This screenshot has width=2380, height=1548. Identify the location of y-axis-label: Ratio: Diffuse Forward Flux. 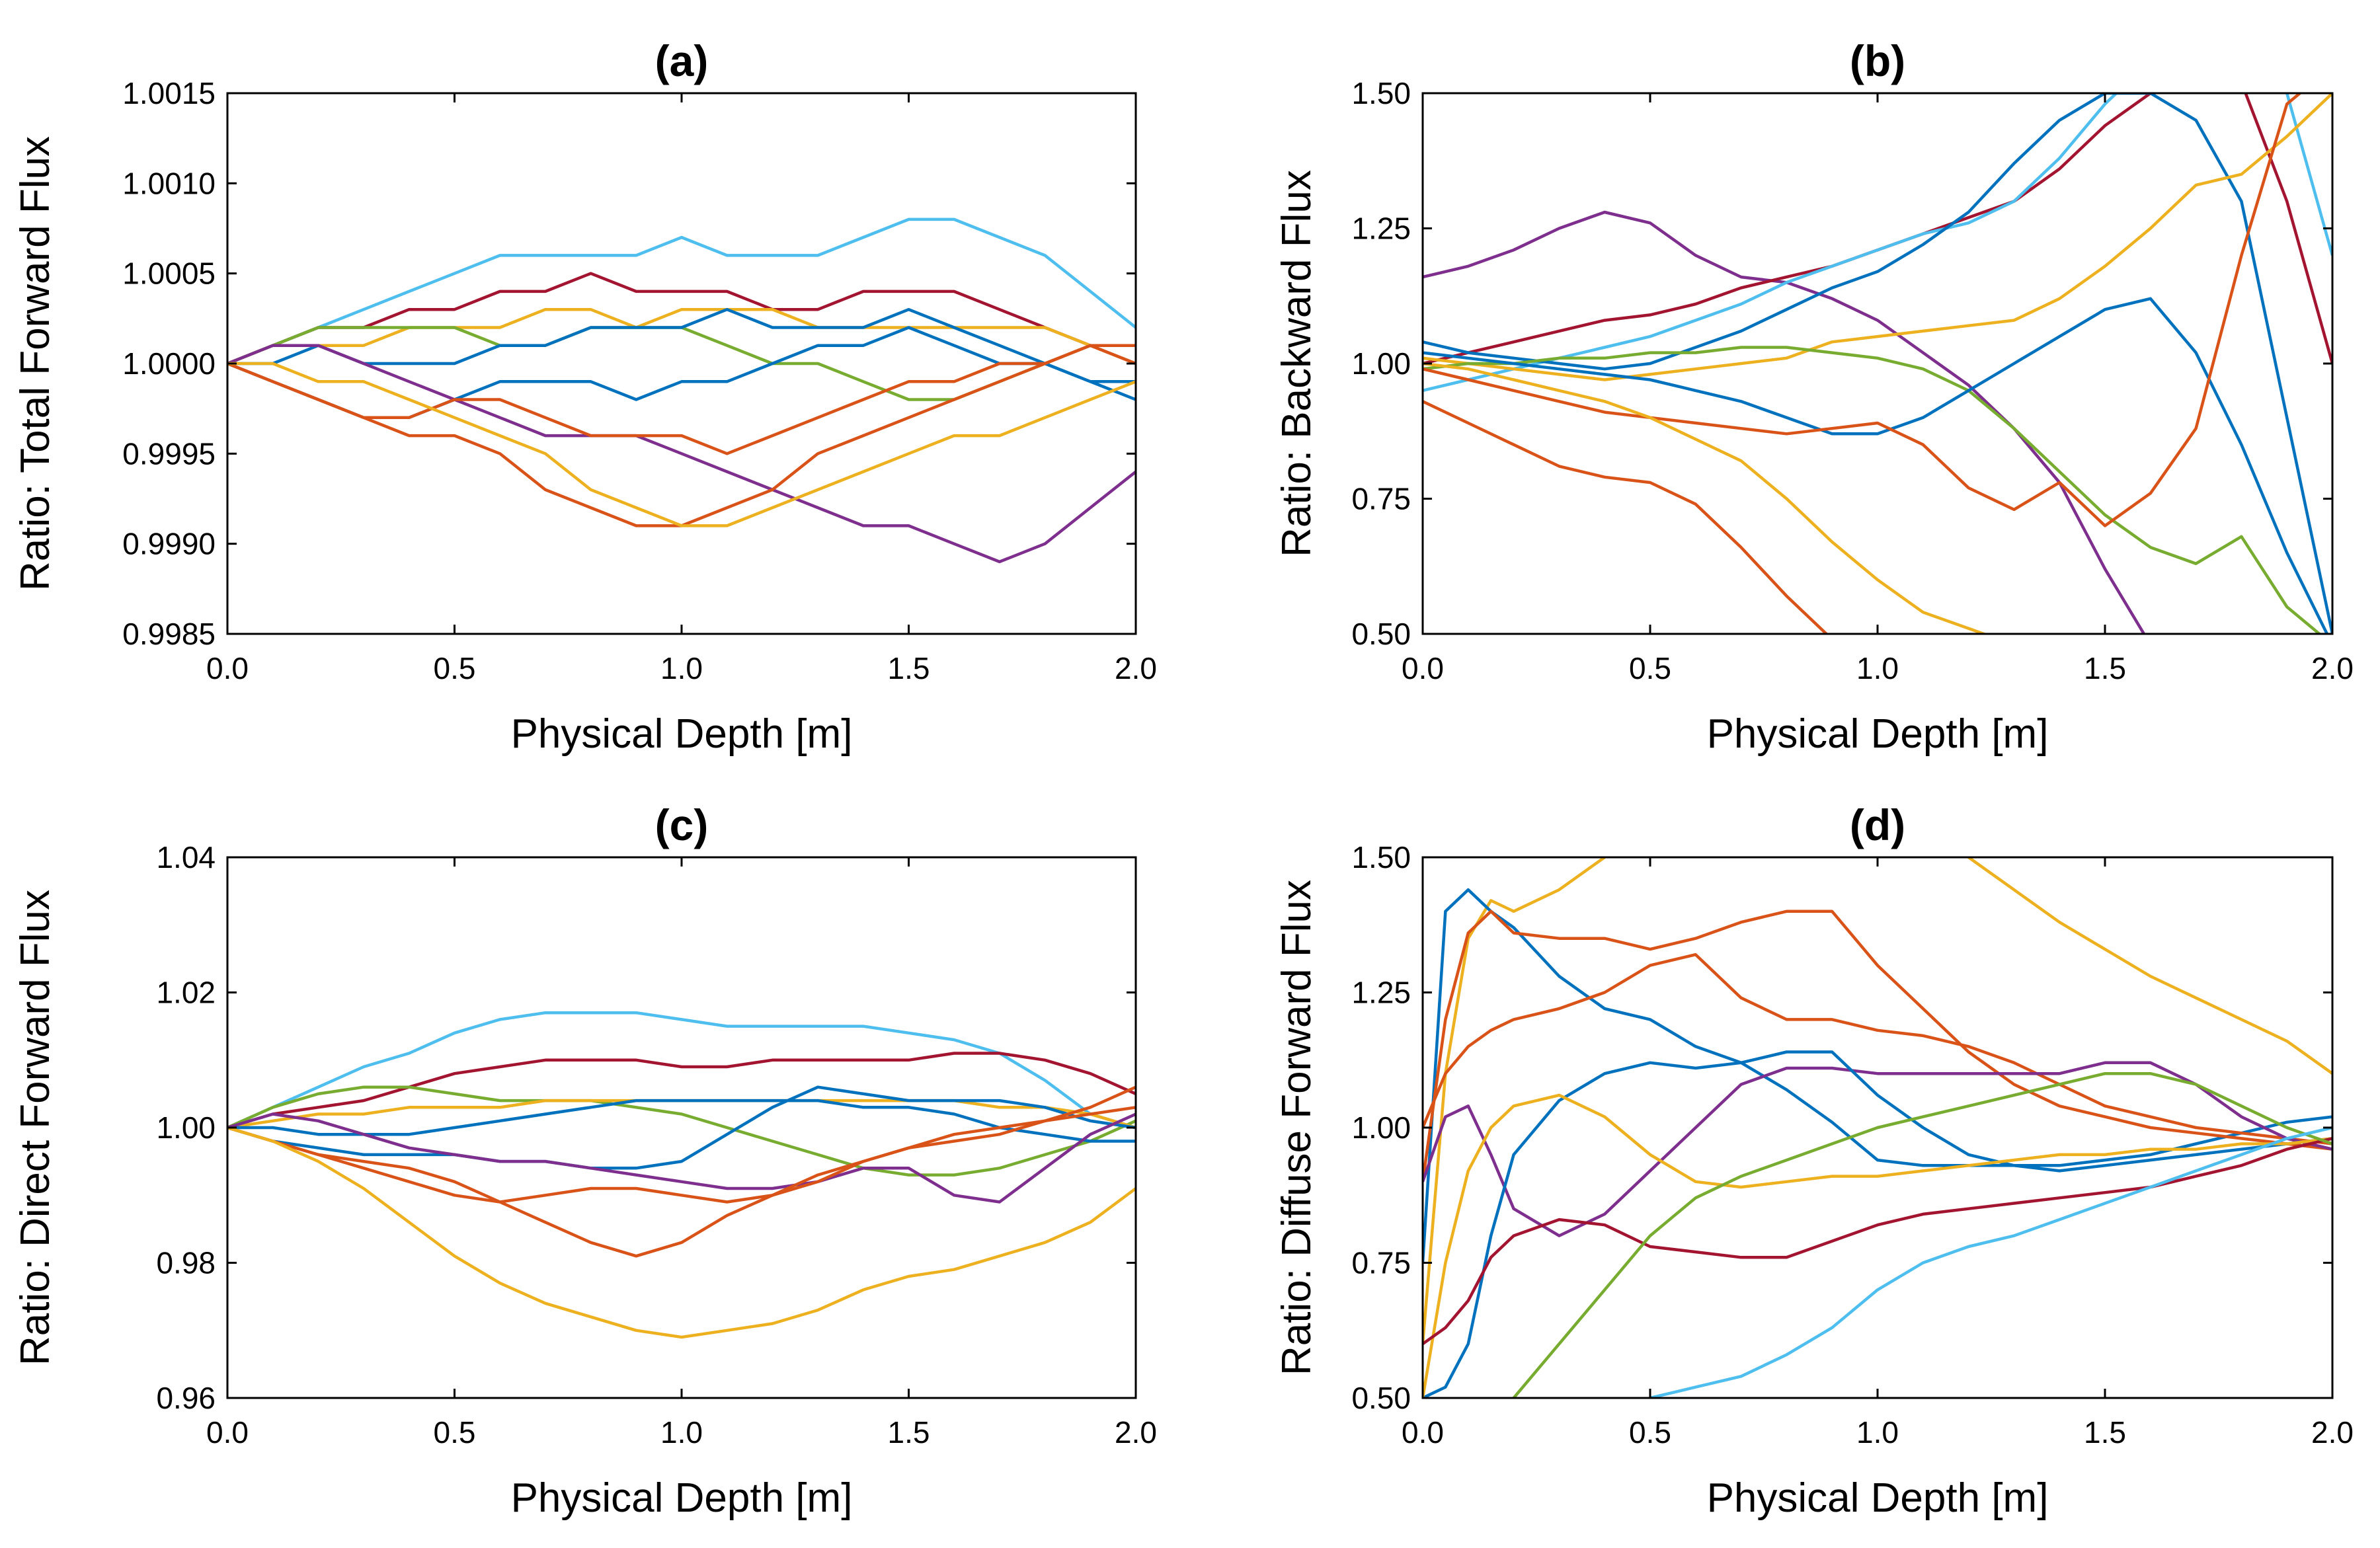
(1297, 1127).